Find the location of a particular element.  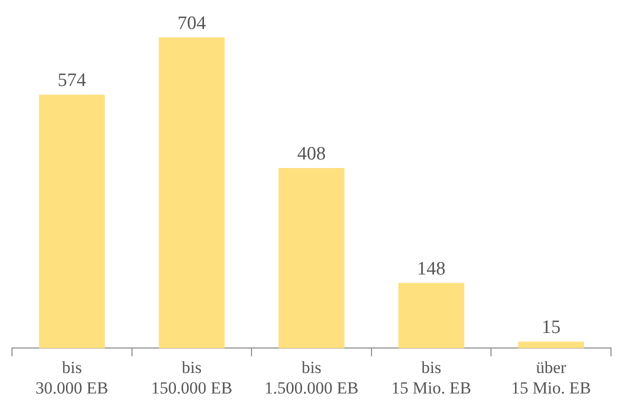

data-label: 704 is located at coordinates (191, 23).